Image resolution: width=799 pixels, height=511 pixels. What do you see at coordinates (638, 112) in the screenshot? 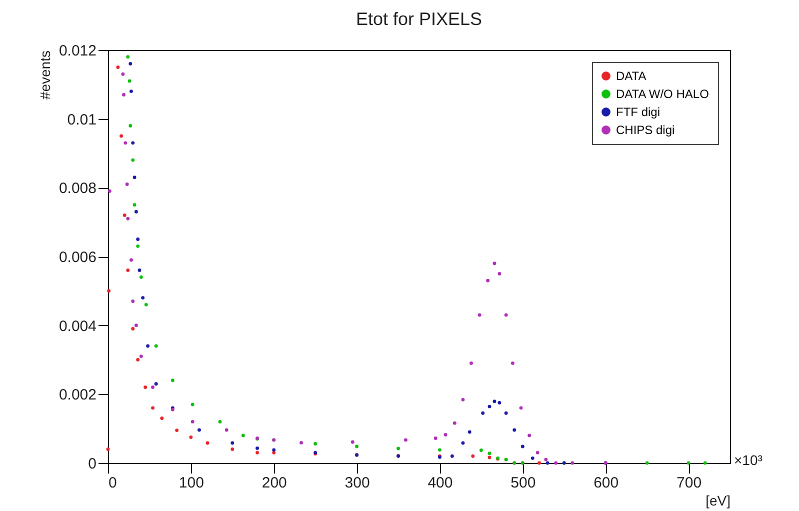
I see `legend-label: FTF digi` at bounding box center [638, 112].